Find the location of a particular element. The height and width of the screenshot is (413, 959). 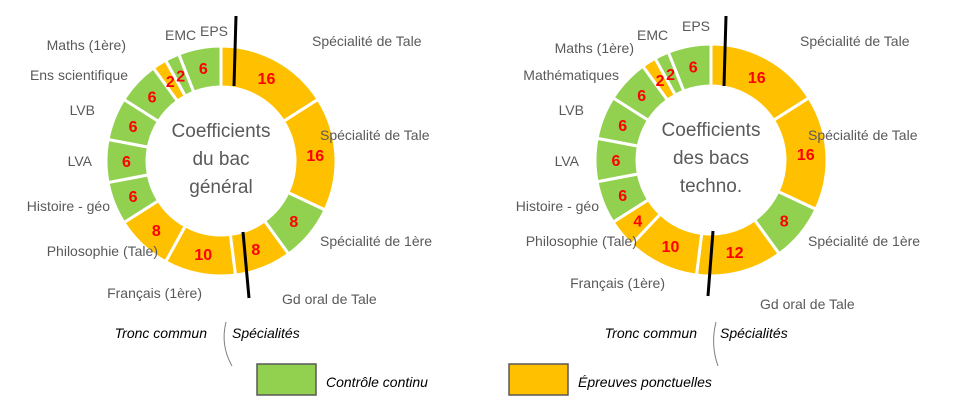

legend-swatch-epreuves-ponctuelles is located at coordinates (538, 379).